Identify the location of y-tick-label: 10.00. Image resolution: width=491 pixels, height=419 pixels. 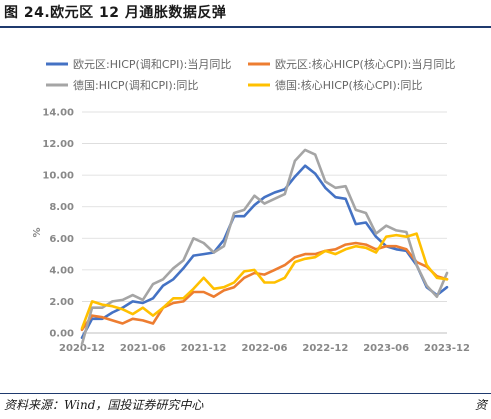
(58, 176).